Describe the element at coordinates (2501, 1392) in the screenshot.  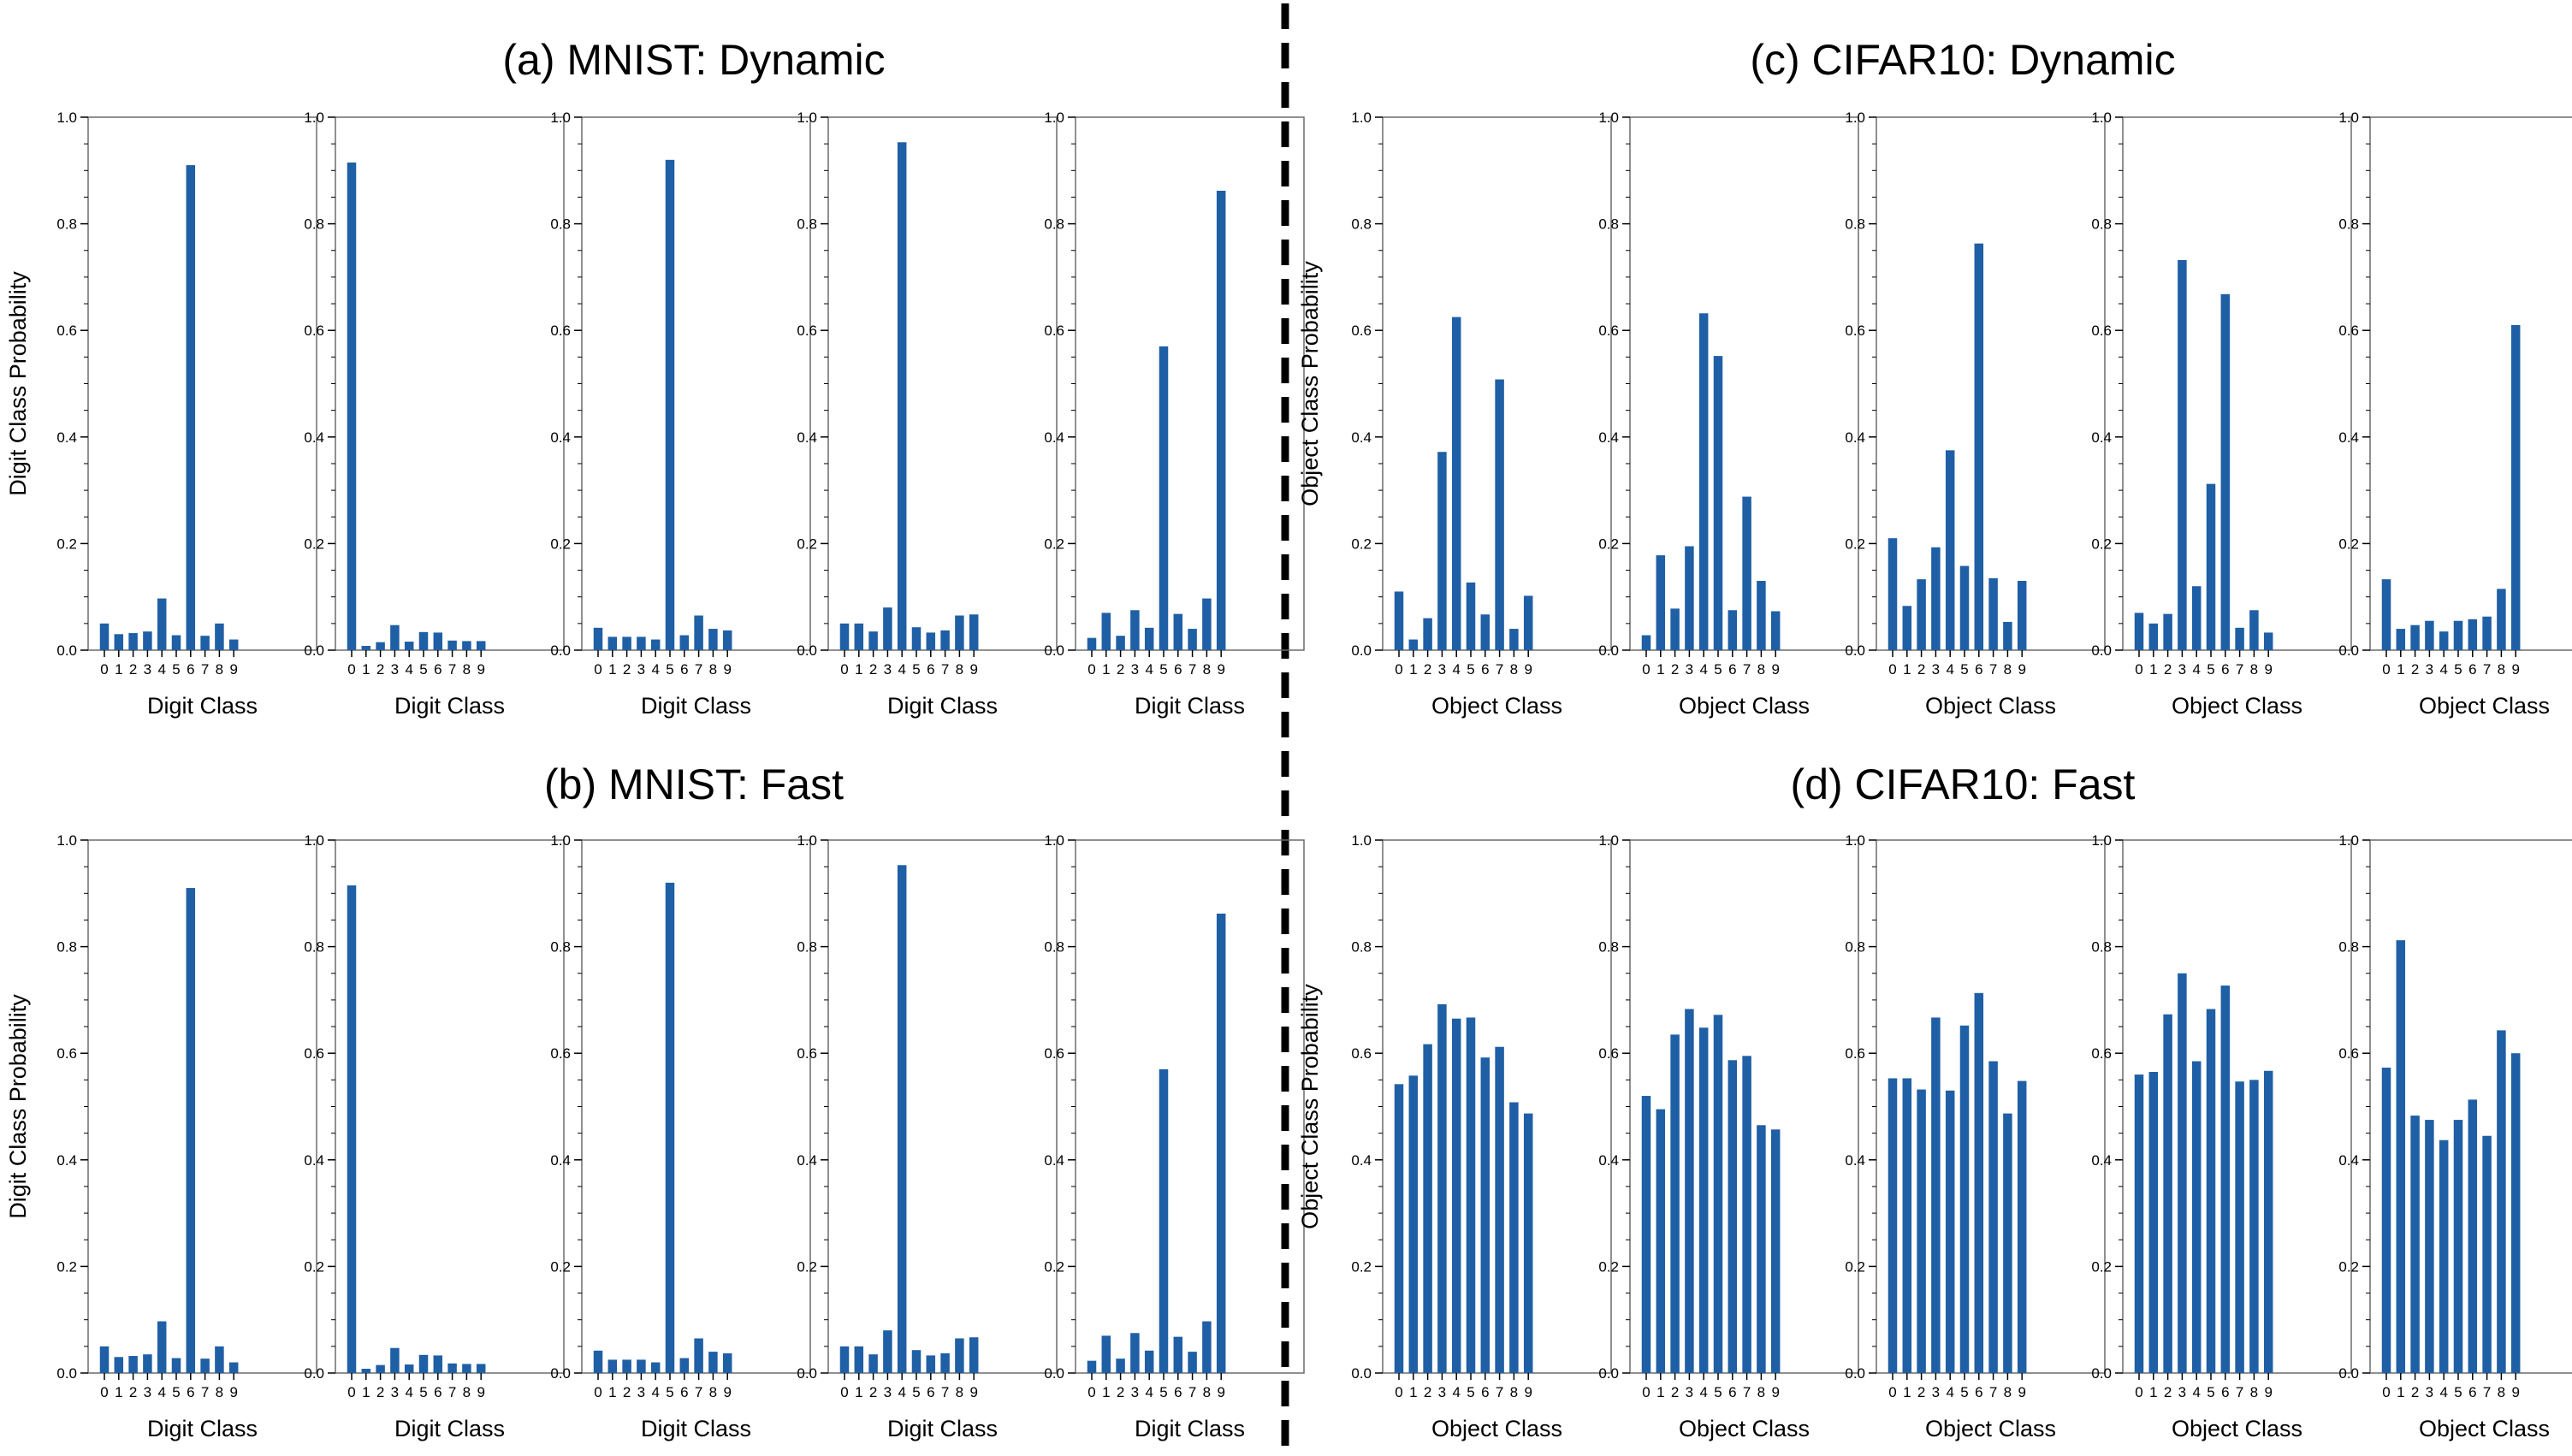
I see `x-tick-label: 8` at that location.